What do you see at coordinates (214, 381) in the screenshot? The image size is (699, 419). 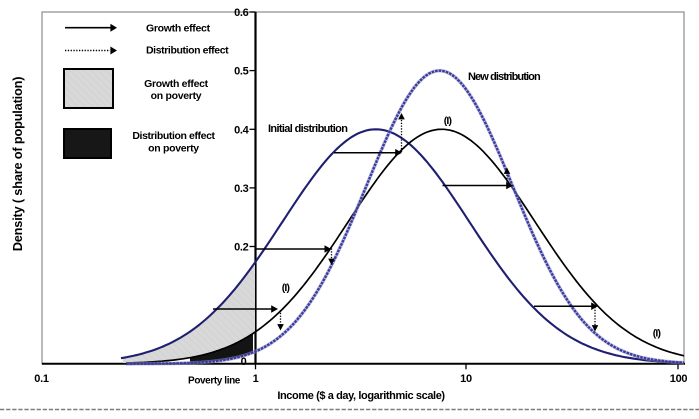 I see `svg-text: Poverty line` at bounding box center [214, 381].